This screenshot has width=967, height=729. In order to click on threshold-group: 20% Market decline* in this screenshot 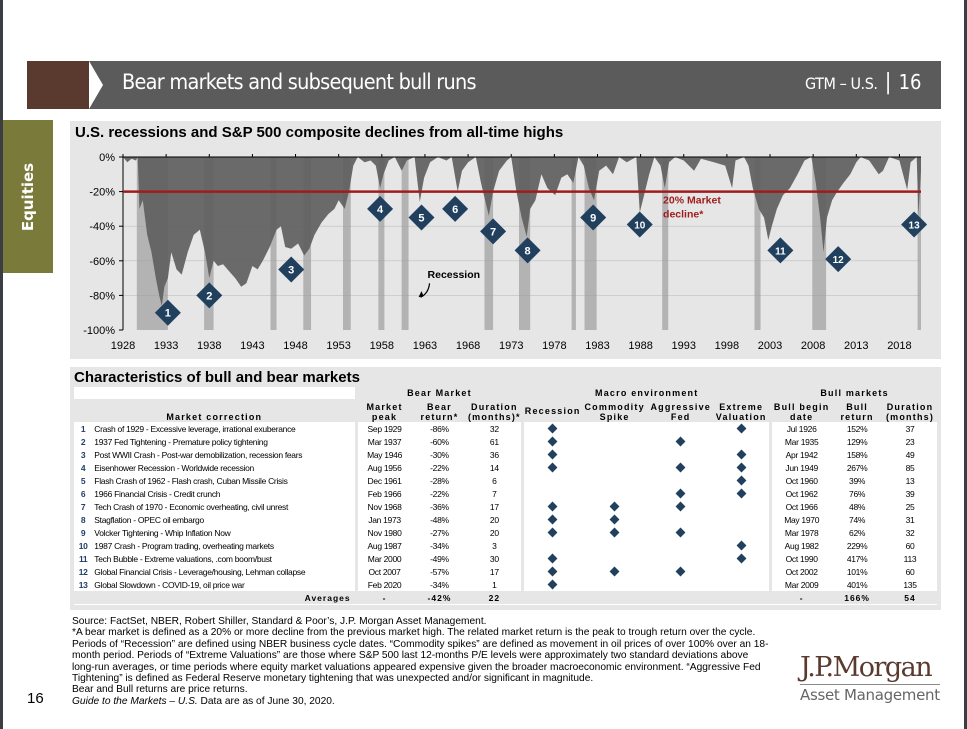, I will do `click(522, 205)`.